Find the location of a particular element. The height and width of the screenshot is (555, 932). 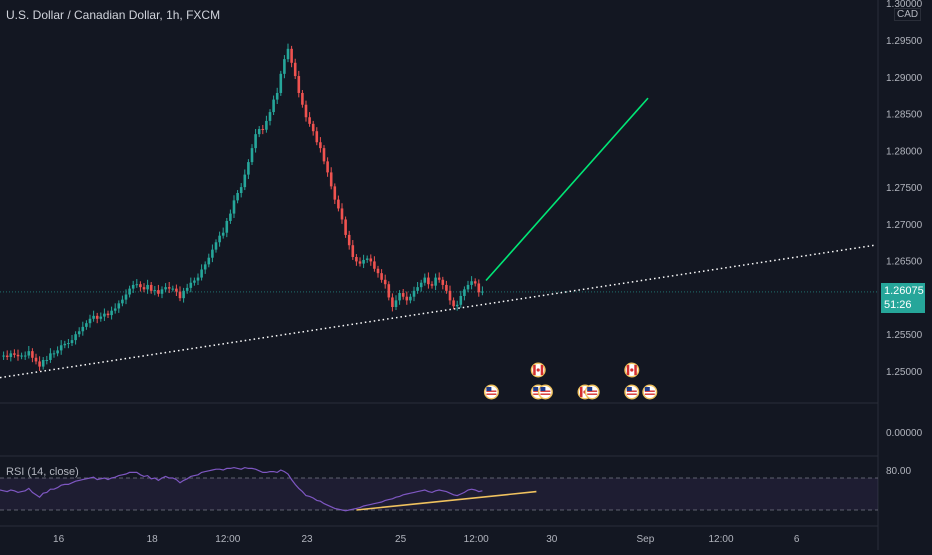

rsi-label: RSI (14, close) is located at coordinates (42, 472).